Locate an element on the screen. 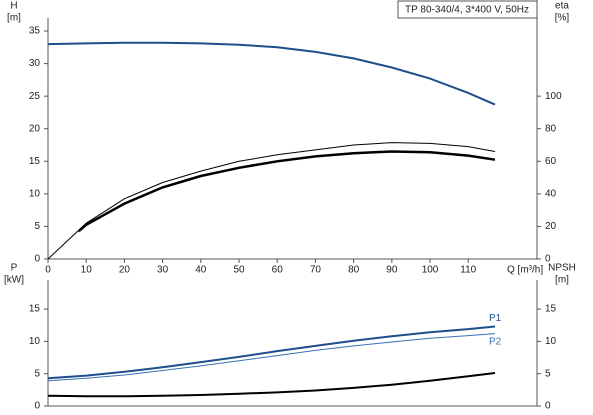 This screenshot has width=593, height=415. series-label: P2 is located at coordinates (495, 341).